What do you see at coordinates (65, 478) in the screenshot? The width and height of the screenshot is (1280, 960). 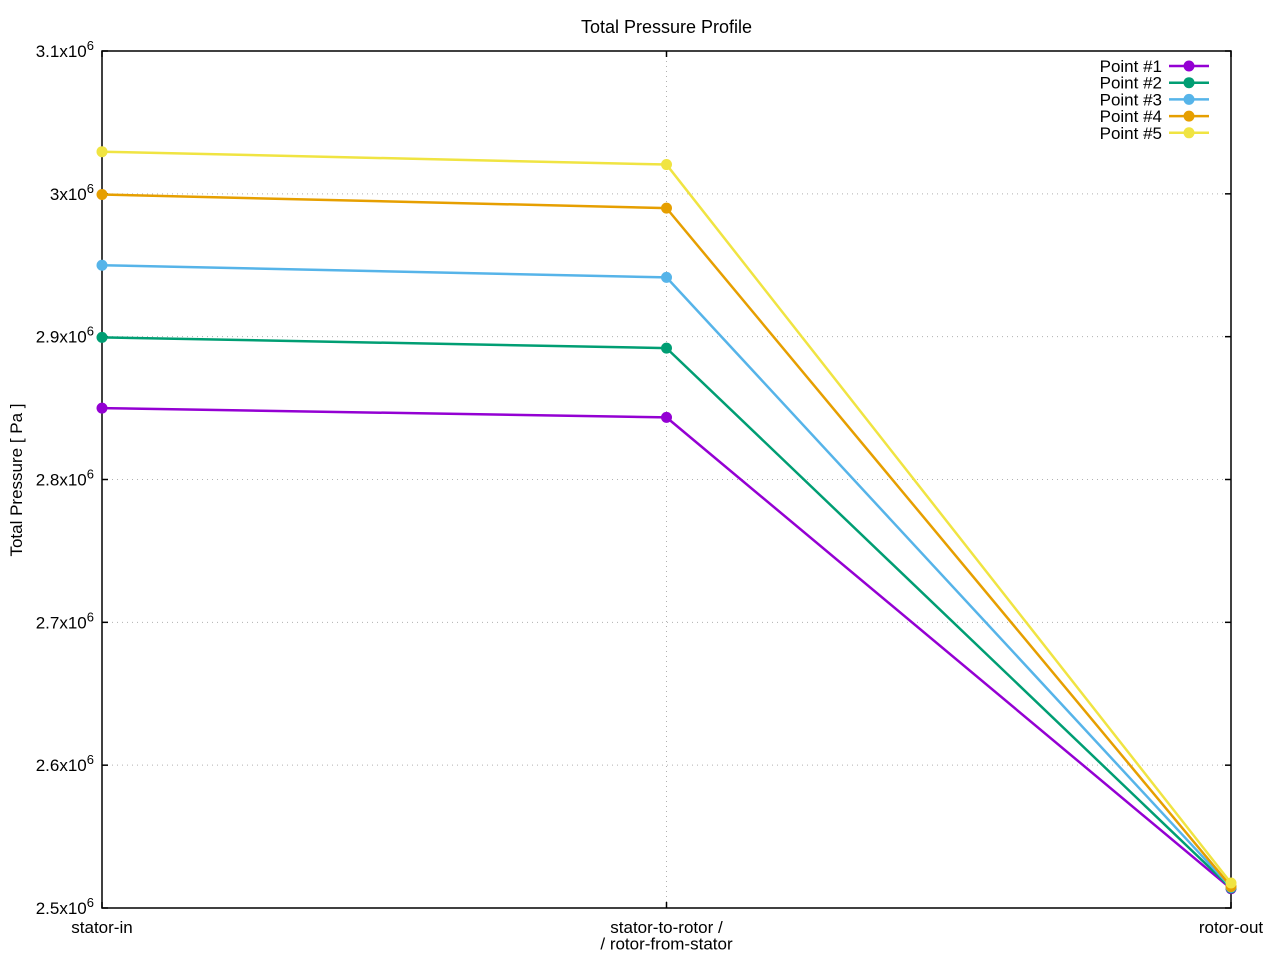 I see `y-tick-label: 2.8x10⁶` at bounding box center [65, 478].